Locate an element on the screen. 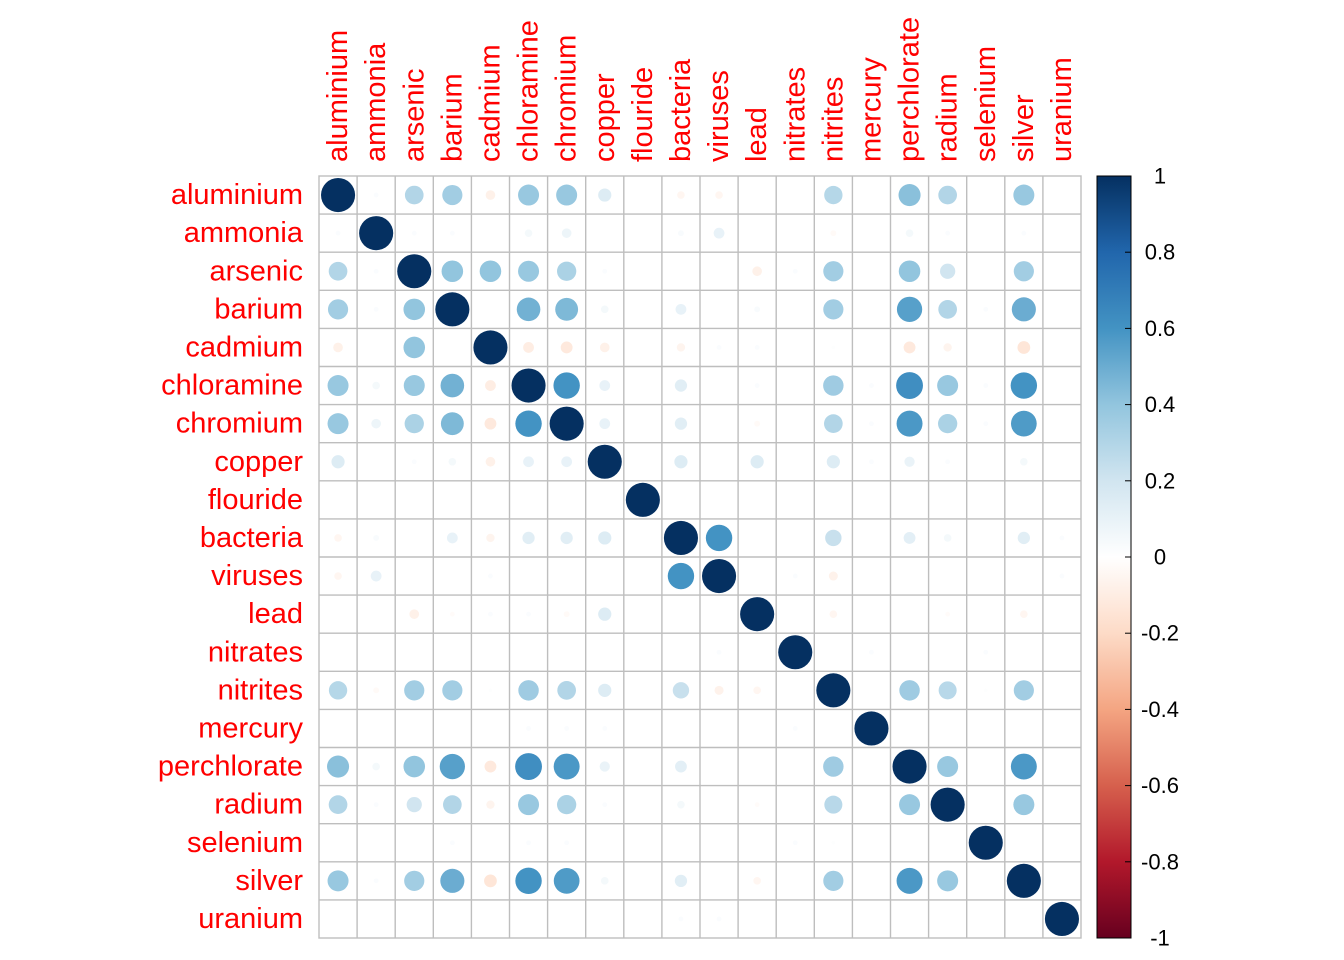 The image size is (1344, 960). corr-circle-arsenic-aluminium is located at coordinates (338, 271).